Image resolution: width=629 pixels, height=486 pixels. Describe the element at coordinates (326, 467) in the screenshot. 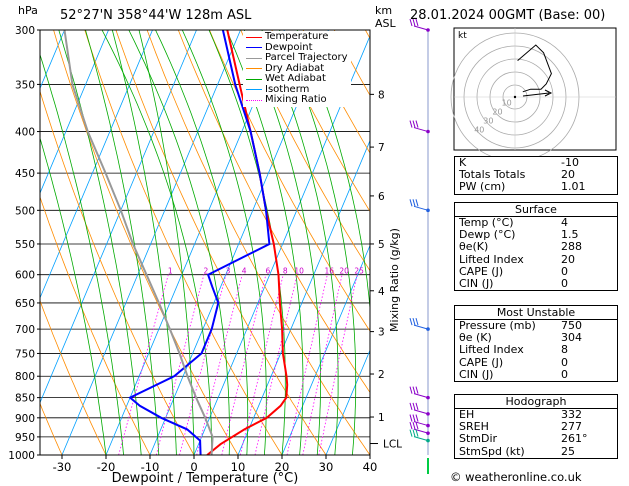

I see `temp-tick-label: 30` at that location.